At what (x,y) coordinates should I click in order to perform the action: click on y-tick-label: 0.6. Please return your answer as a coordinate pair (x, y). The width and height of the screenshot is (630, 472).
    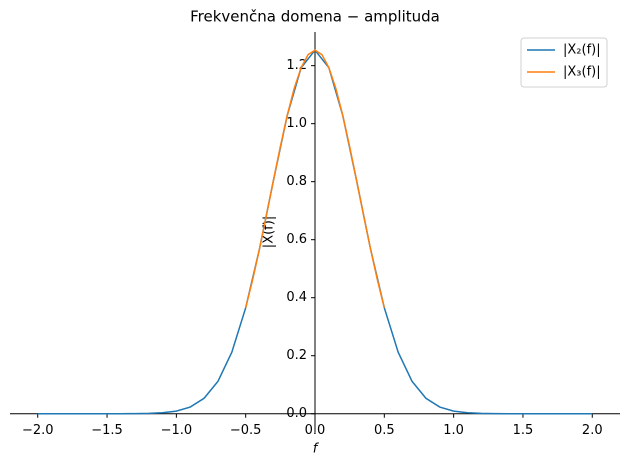
    Looking at the image, I should click on (296, 239).